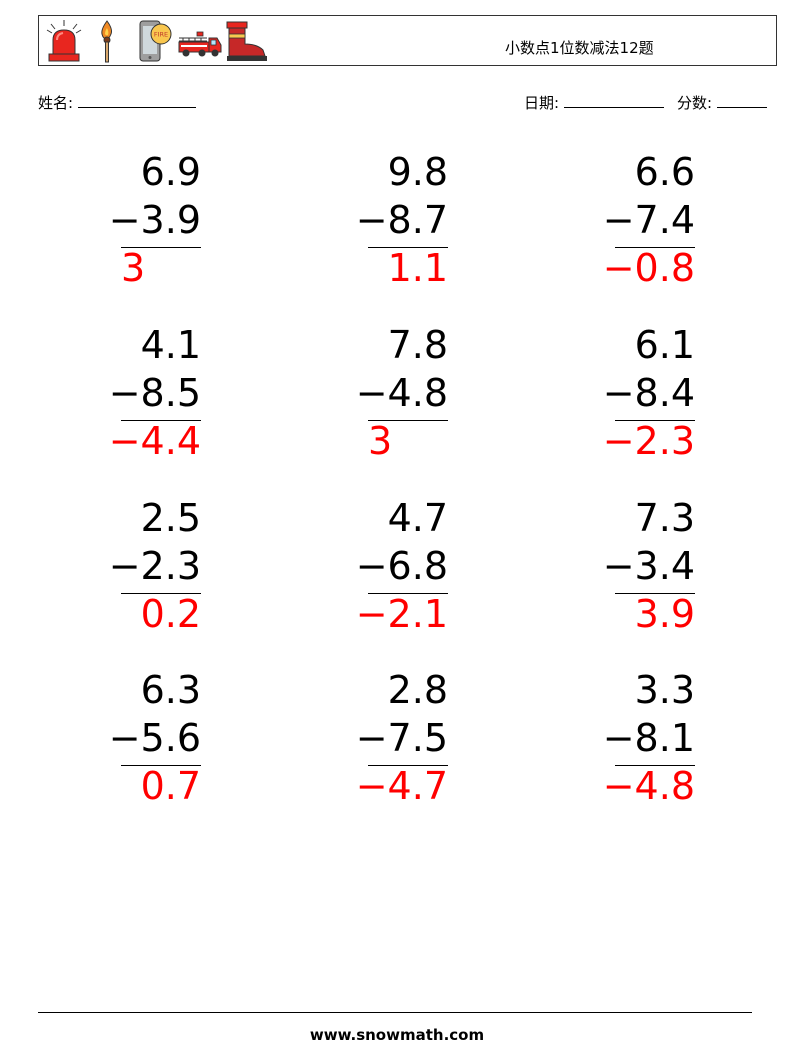 This screenshot has width=794, height=1053. I want to click on footer-divider, so click(395, 1012).